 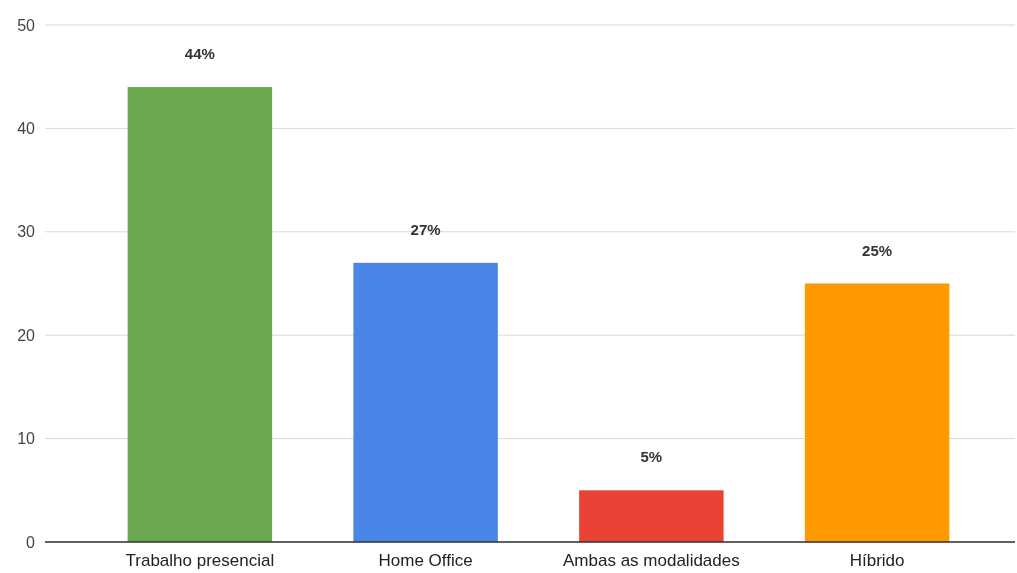 I want to click on y-tick-label: 10, so click(x=26, y=439).